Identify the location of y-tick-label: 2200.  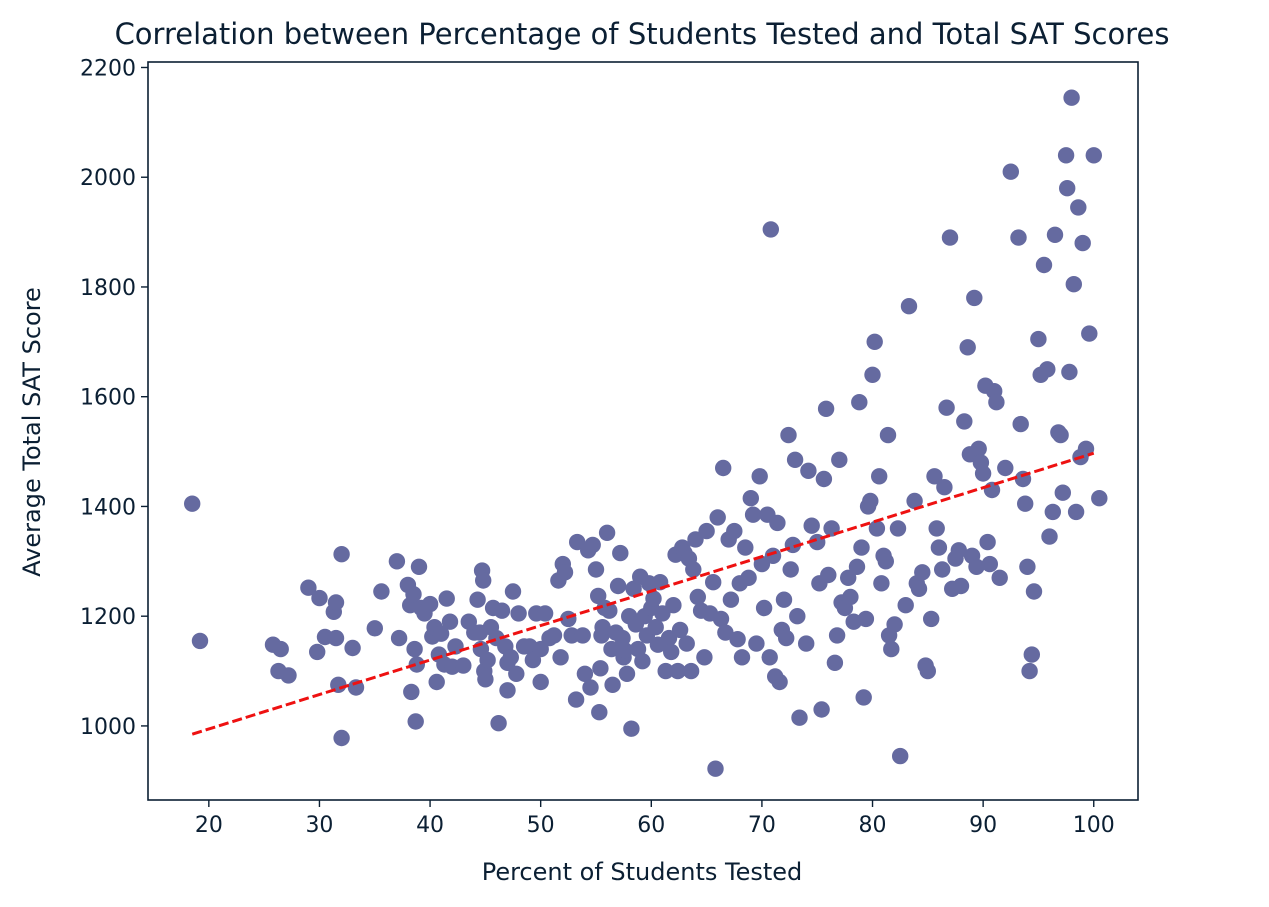
(108, 68).